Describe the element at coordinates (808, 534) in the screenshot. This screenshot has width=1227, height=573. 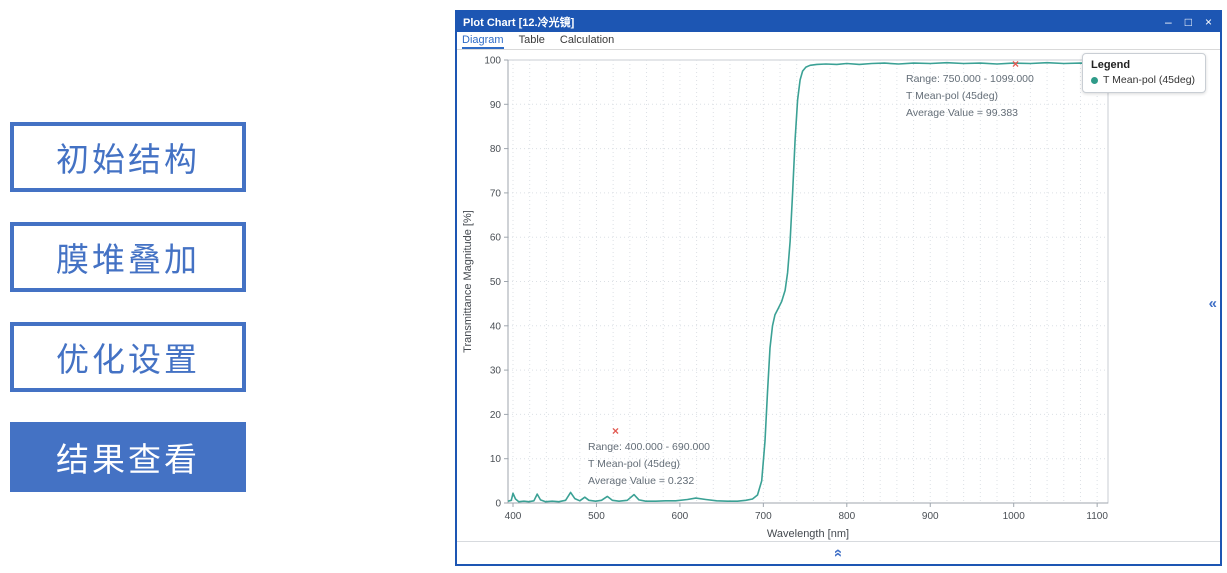
I see `svg-text: Wavelength [nm]` at that location.